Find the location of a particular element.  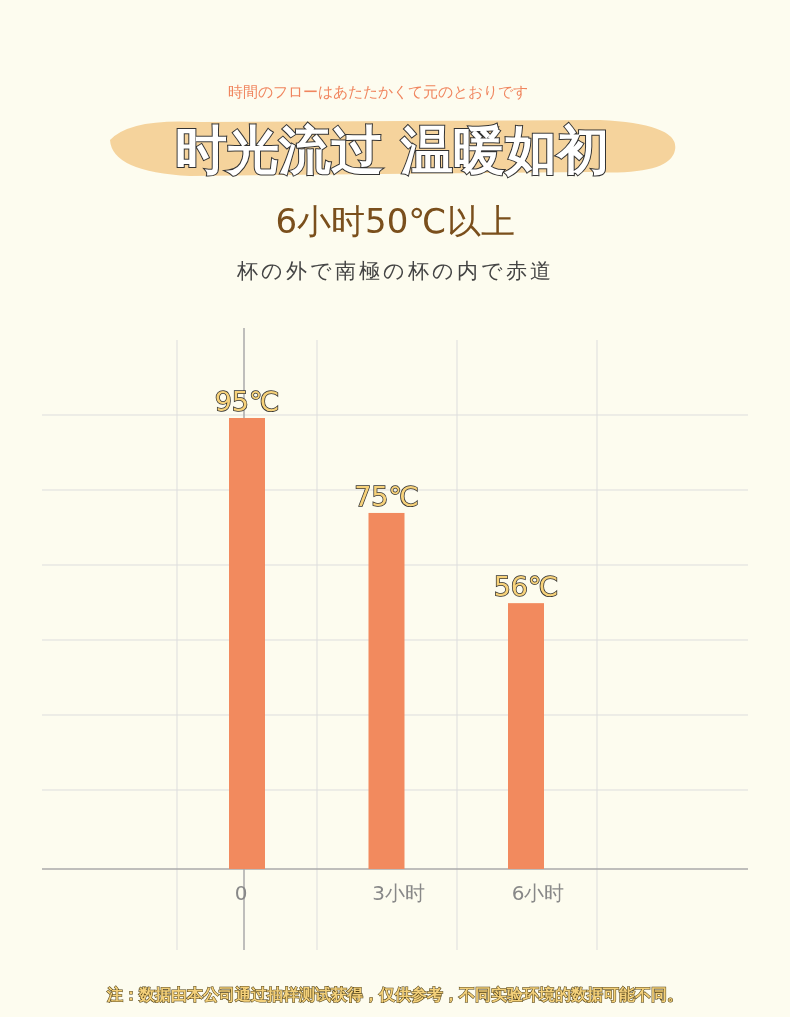

x-tick-label: 3小时 is located at coordinates (398, 893).